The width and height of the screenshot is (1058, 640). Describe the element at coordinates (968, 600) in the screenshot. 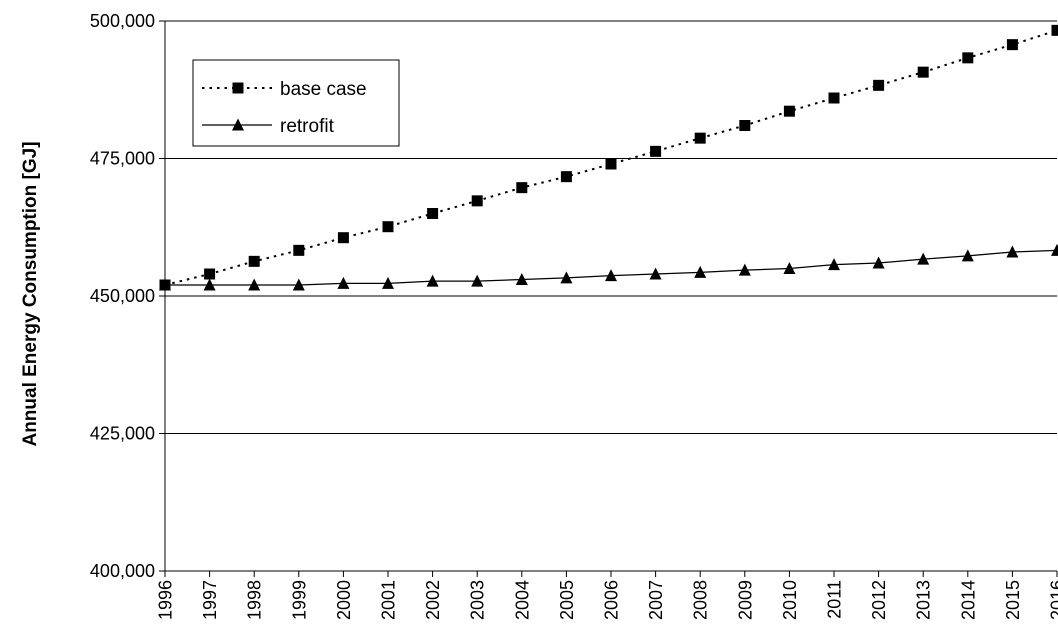

I see `x-tick-label: 2014` at that location.